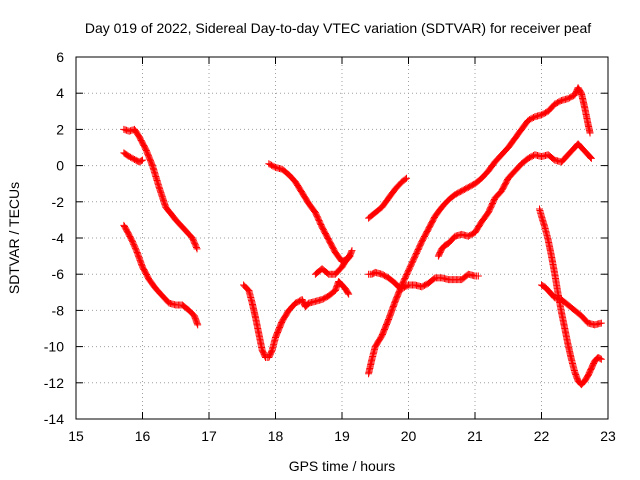 The image size is (640, 480). I want to click on y-tick-label: -8, so click(58, 310).